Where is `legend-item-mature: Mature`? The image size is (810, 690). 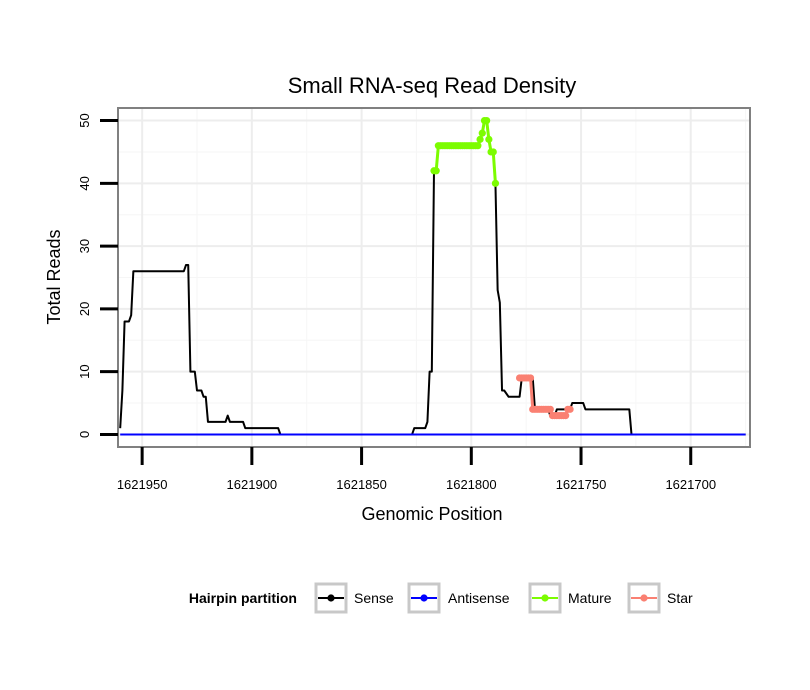 legend-item-mature: Mature is located at coordinates (570, 598).